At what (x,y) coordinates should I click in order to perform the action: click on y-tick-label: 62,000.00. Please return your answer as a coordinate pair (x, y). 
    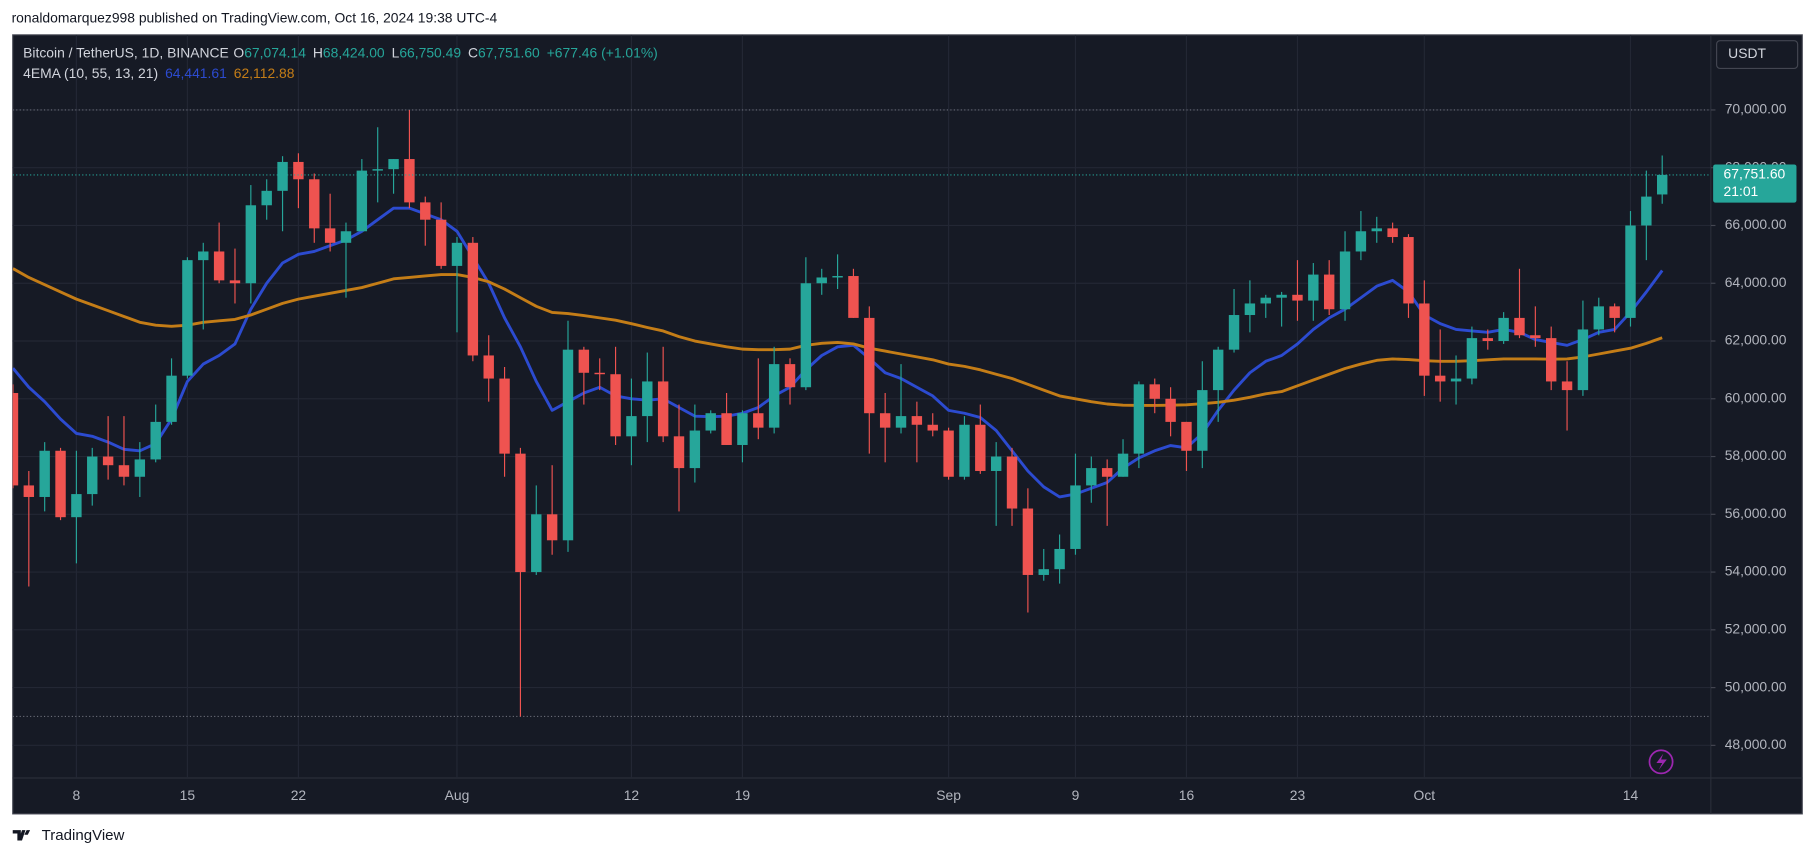
    Looking at the image, I should click on (1756, 340).